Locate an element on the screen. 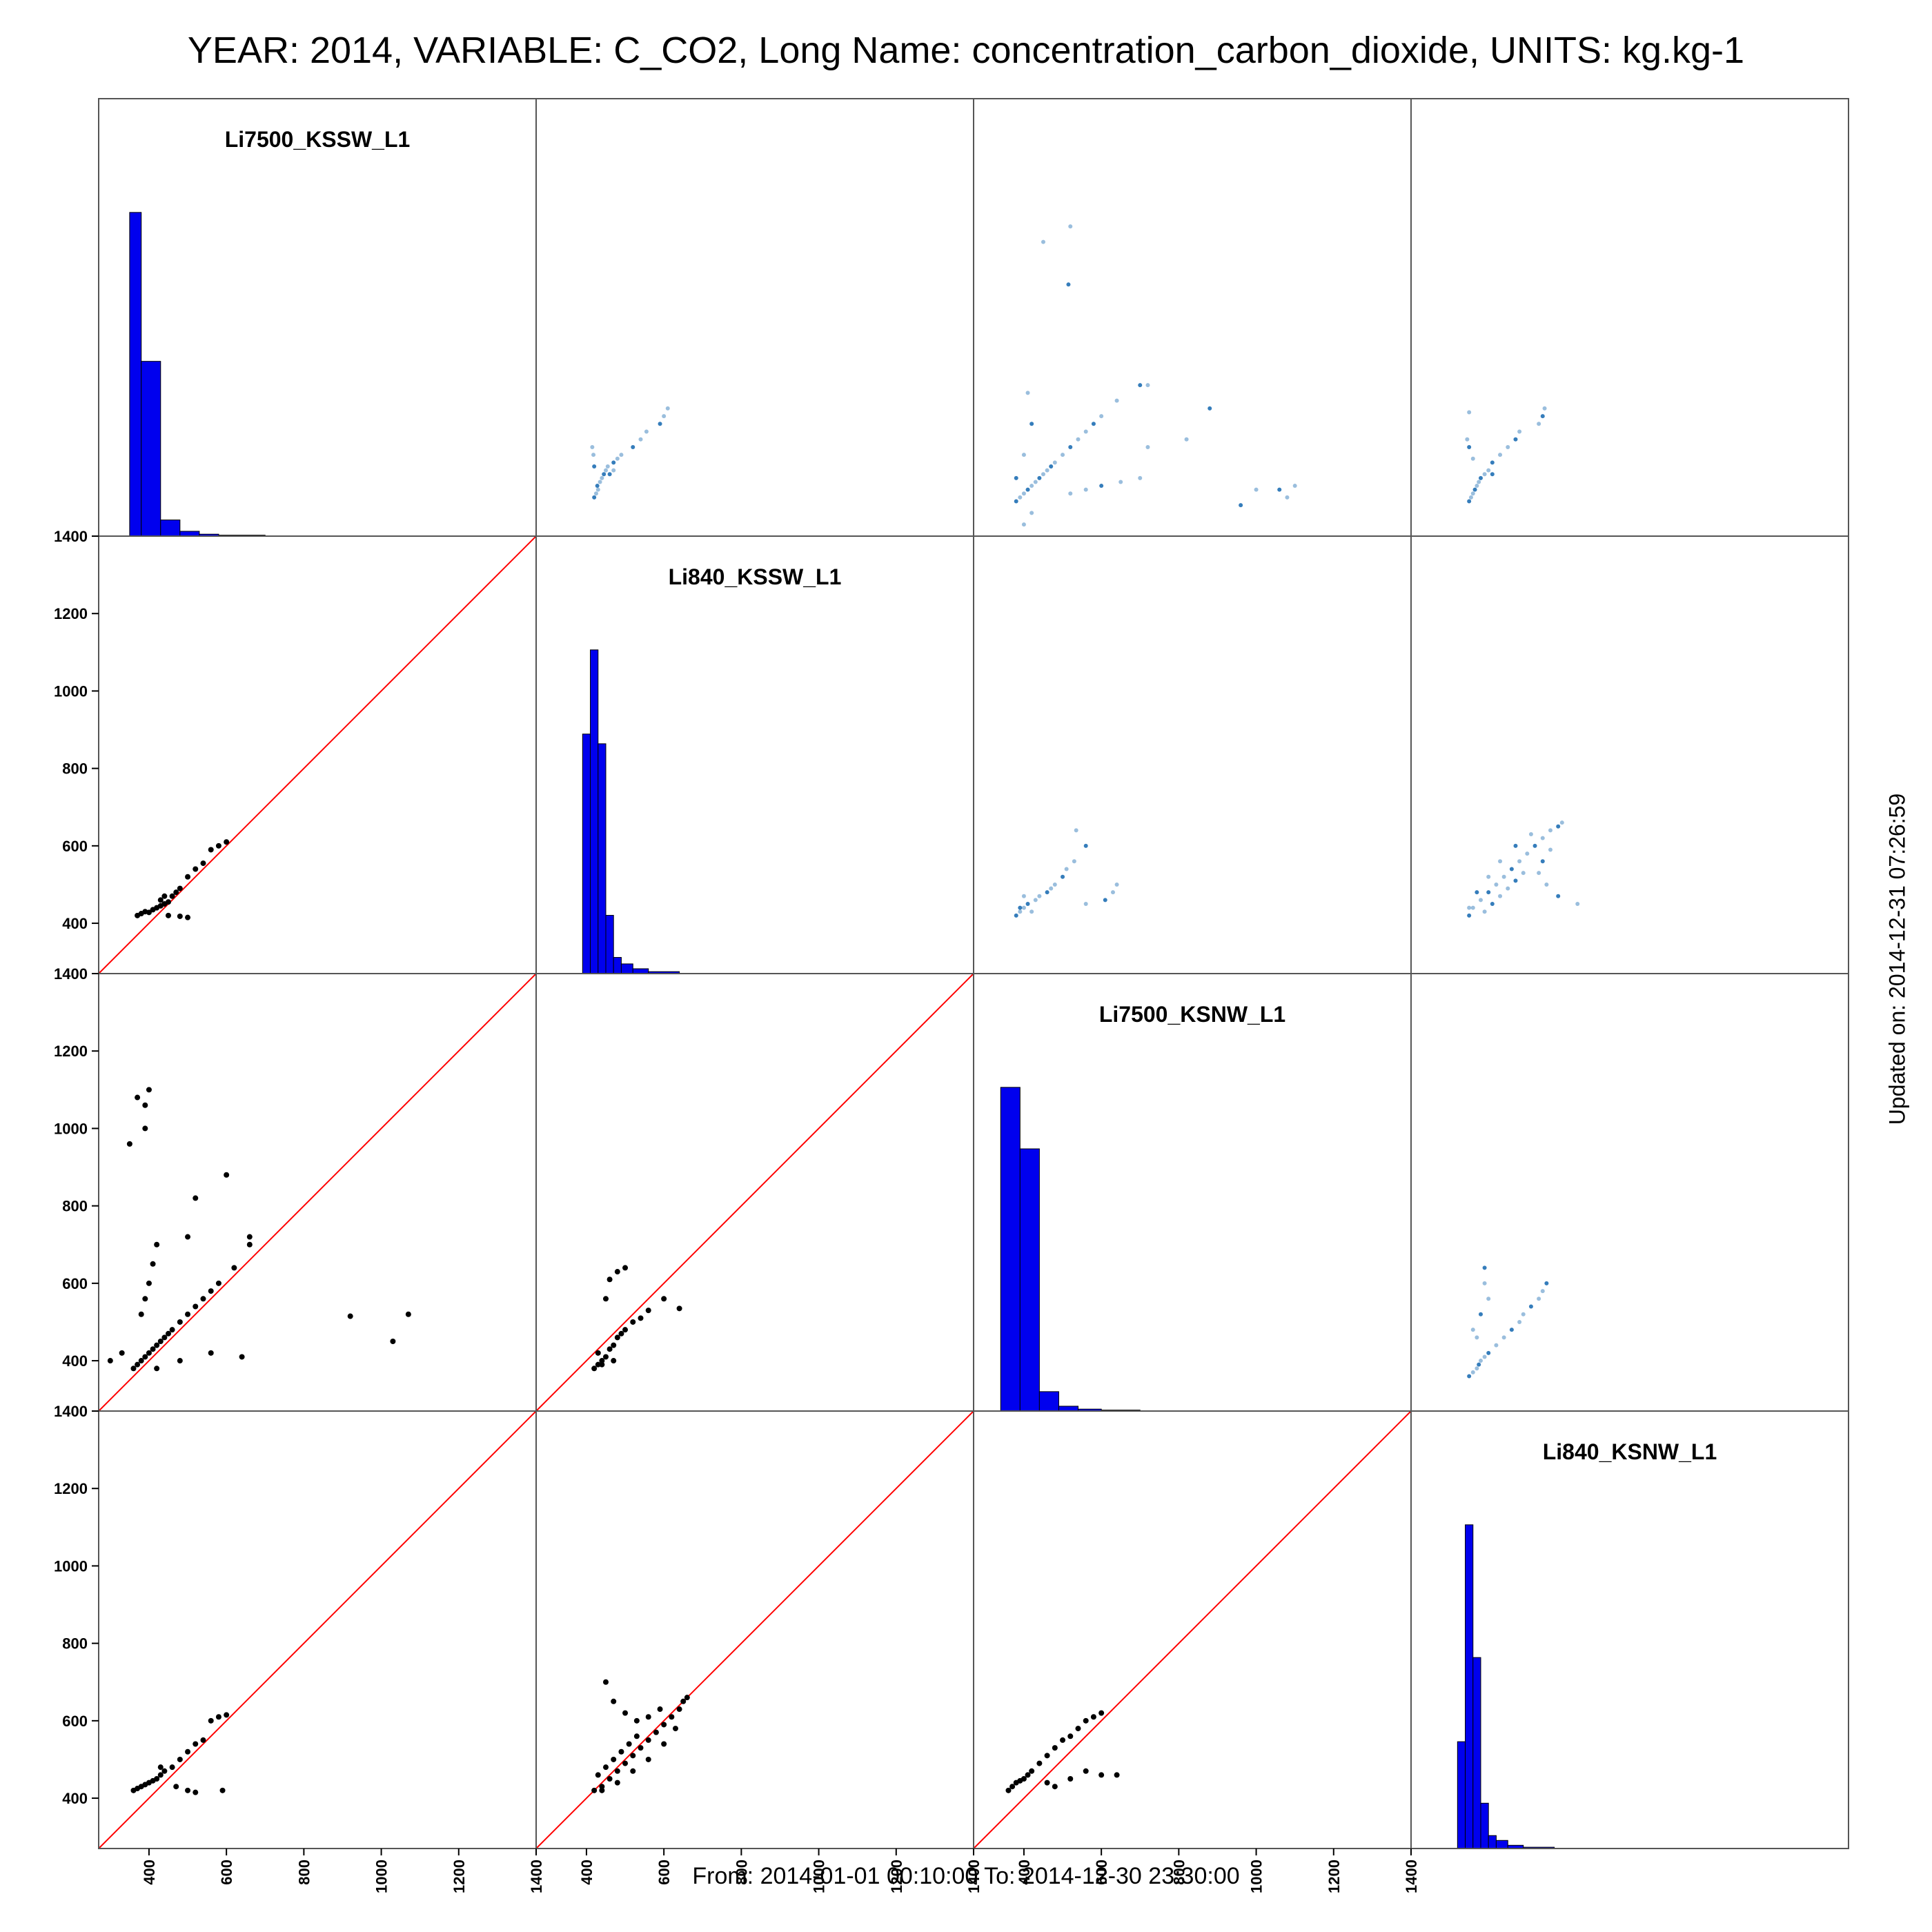 Image resolution: width=1932 pixels, height=1932 pixels. scatter-panel-Li840_KSNW_L1-vs-Li840_KSSW_L1 is located at coordinates (754, 1629).